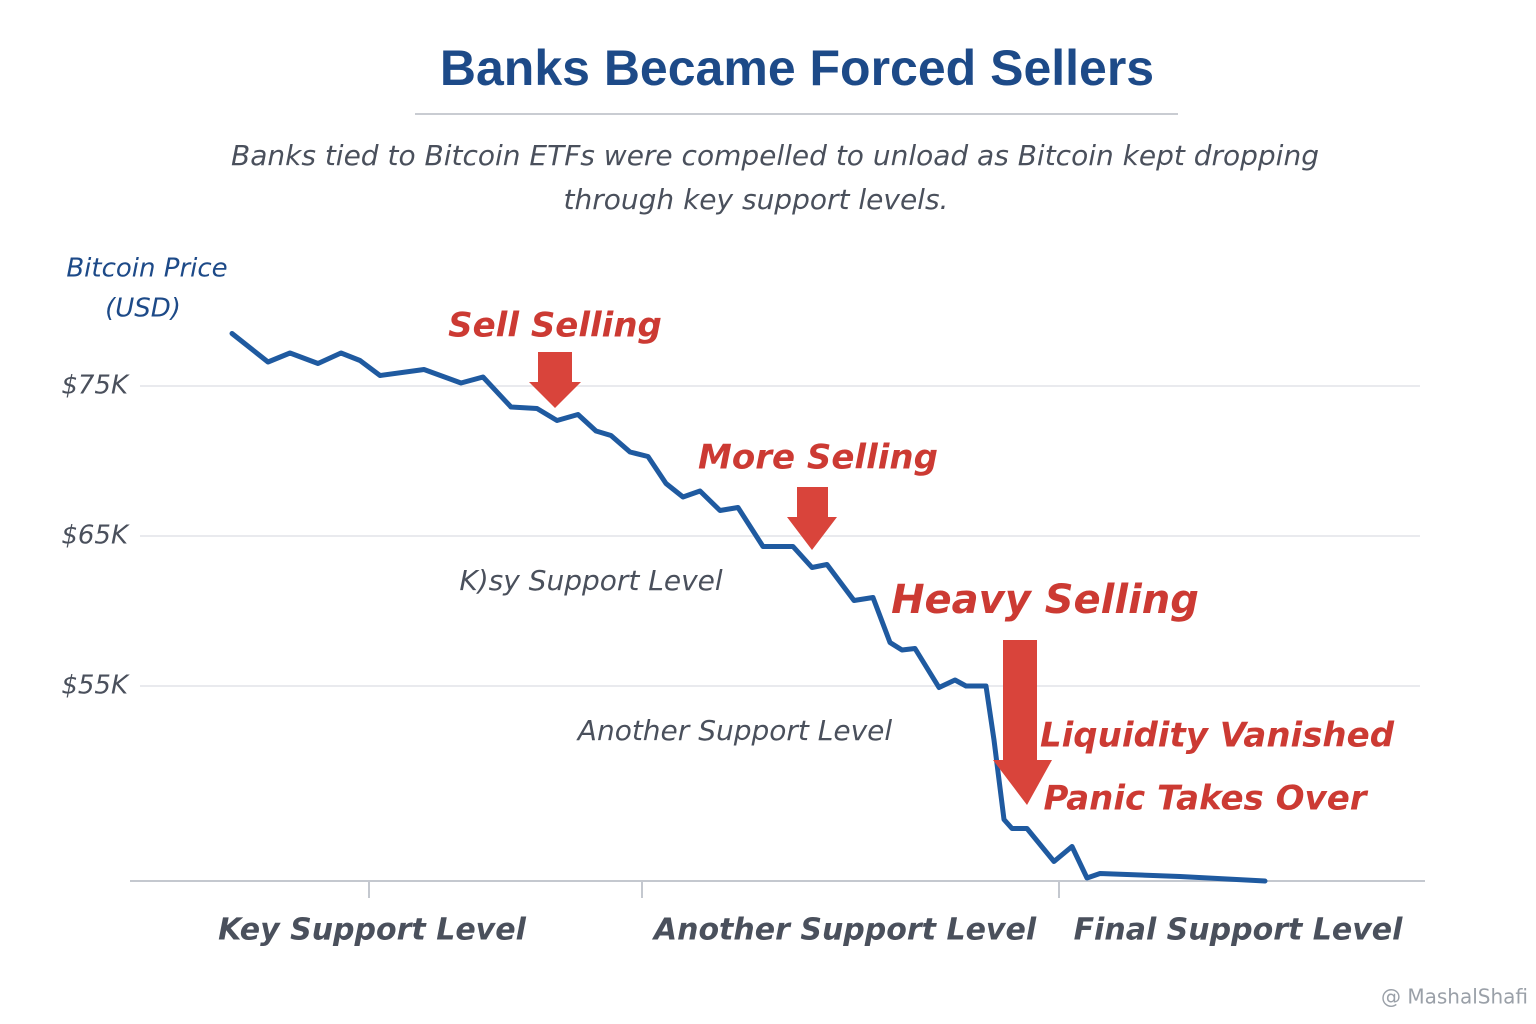 The height and width of the screenshot is (1024, 1536). What do you see at coordinates (1217, 736) in the screenshot?
I see `annotation: Liquidity Vanished` at bounding box center [1217, 736].